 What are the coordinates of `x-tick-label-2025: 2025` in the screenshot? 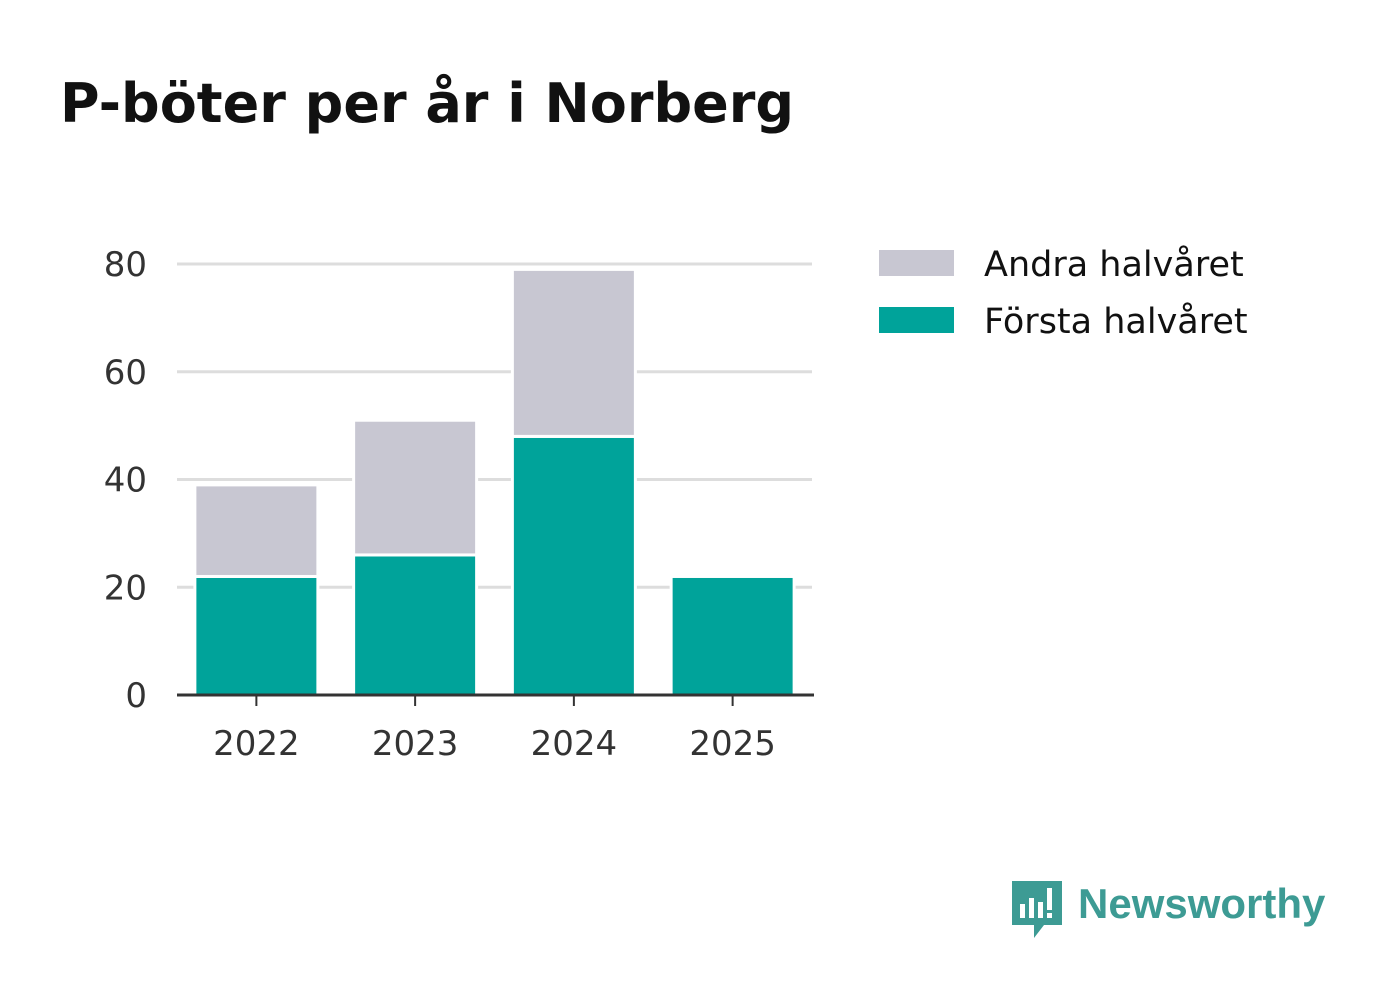 It's located at (732, 744).